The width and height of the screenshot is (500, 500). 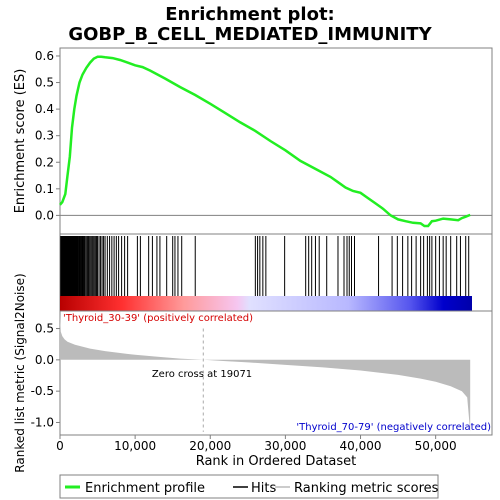 I want to click on es-y-axis-label: Enrichment score (ES), so click(x=20, y=141).